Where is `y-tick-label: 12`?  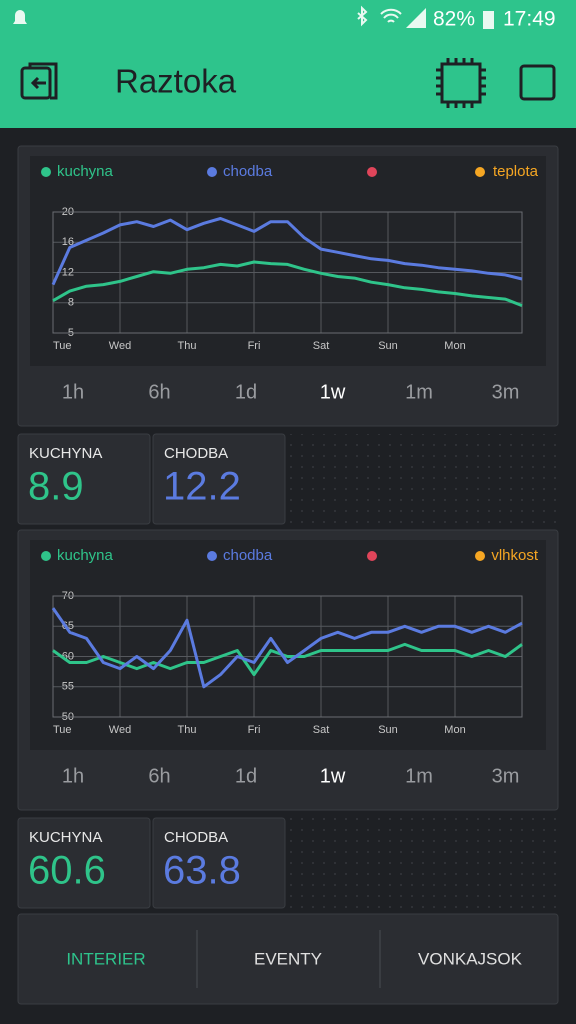 y-tick-label: 12 is located at coordinates (68, 272).